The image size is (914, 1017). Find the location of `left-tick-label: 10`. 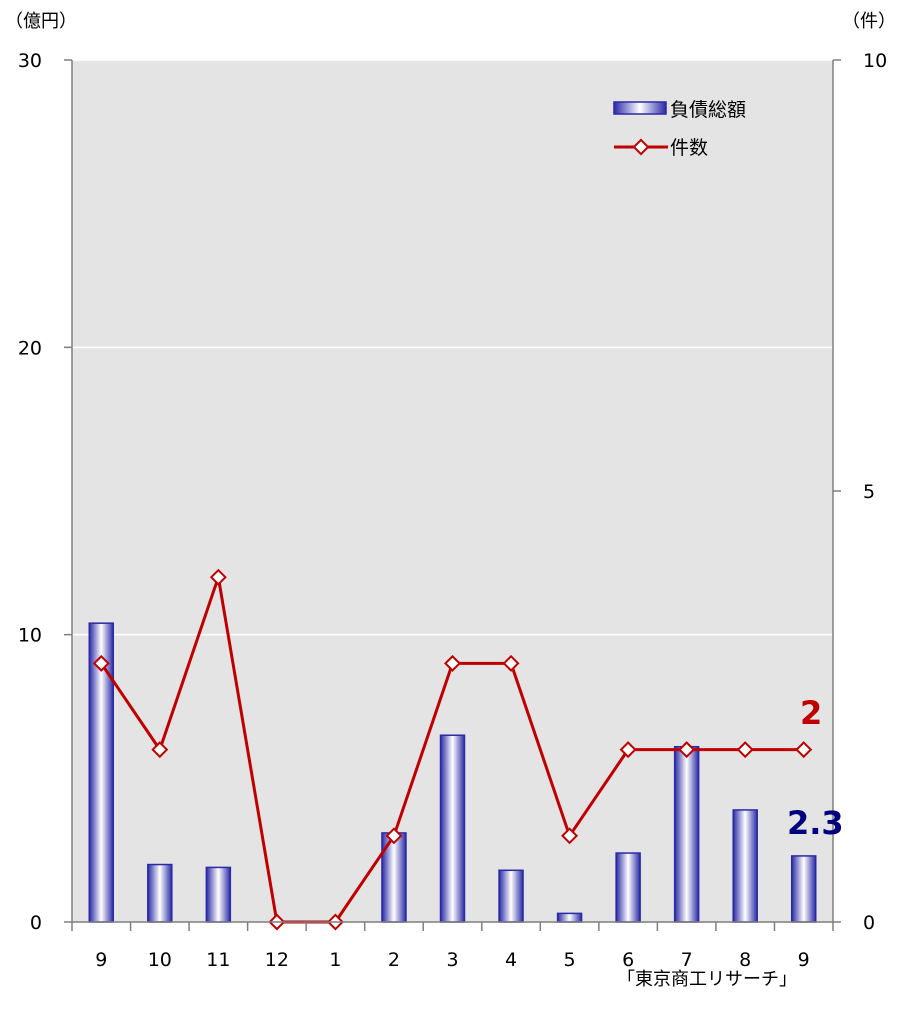

left-tick-label: 10 is located at coordinates (30, 636).